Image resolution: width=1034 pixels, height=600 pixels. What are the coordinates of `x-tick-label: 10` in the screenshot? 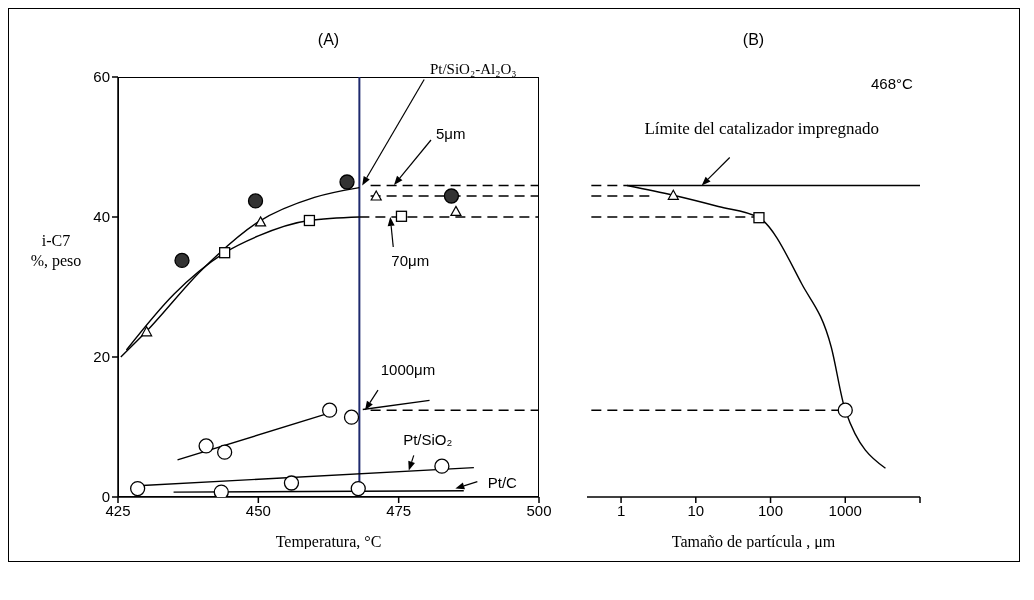 It's located at (696, 510).